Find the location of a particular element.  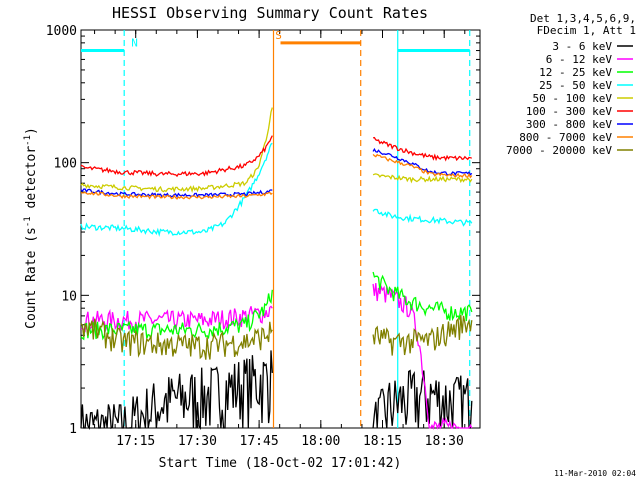

legend-label: 6 - 12 keV is located at coordinates (579, 59).